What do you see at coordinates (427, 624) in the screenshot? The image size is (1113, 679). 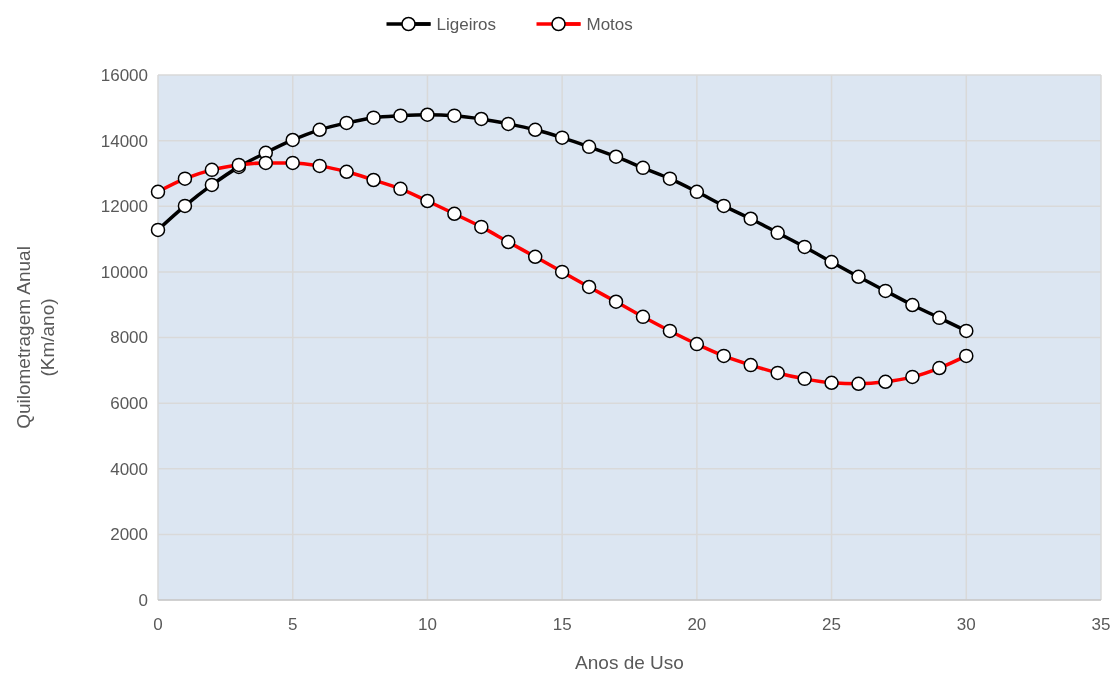 I see `x-tick-label: 10` at bounding box center [427, 624].